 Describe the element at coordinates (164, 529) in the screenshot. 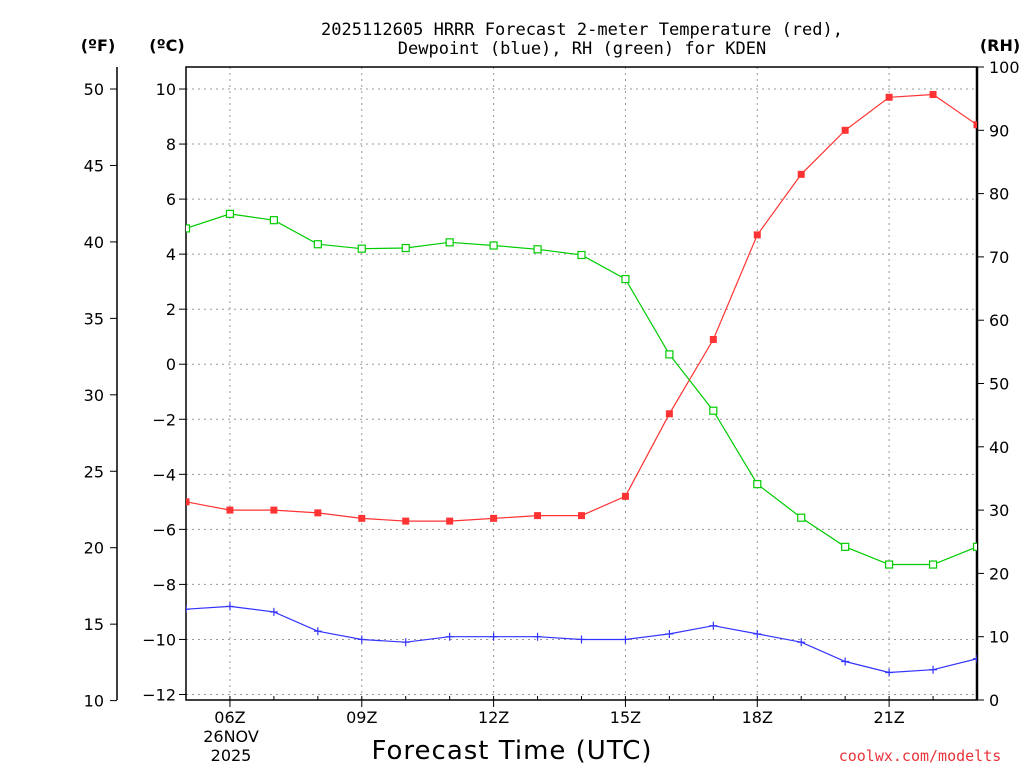

I see `celsius-tick-label: −6` at that location.